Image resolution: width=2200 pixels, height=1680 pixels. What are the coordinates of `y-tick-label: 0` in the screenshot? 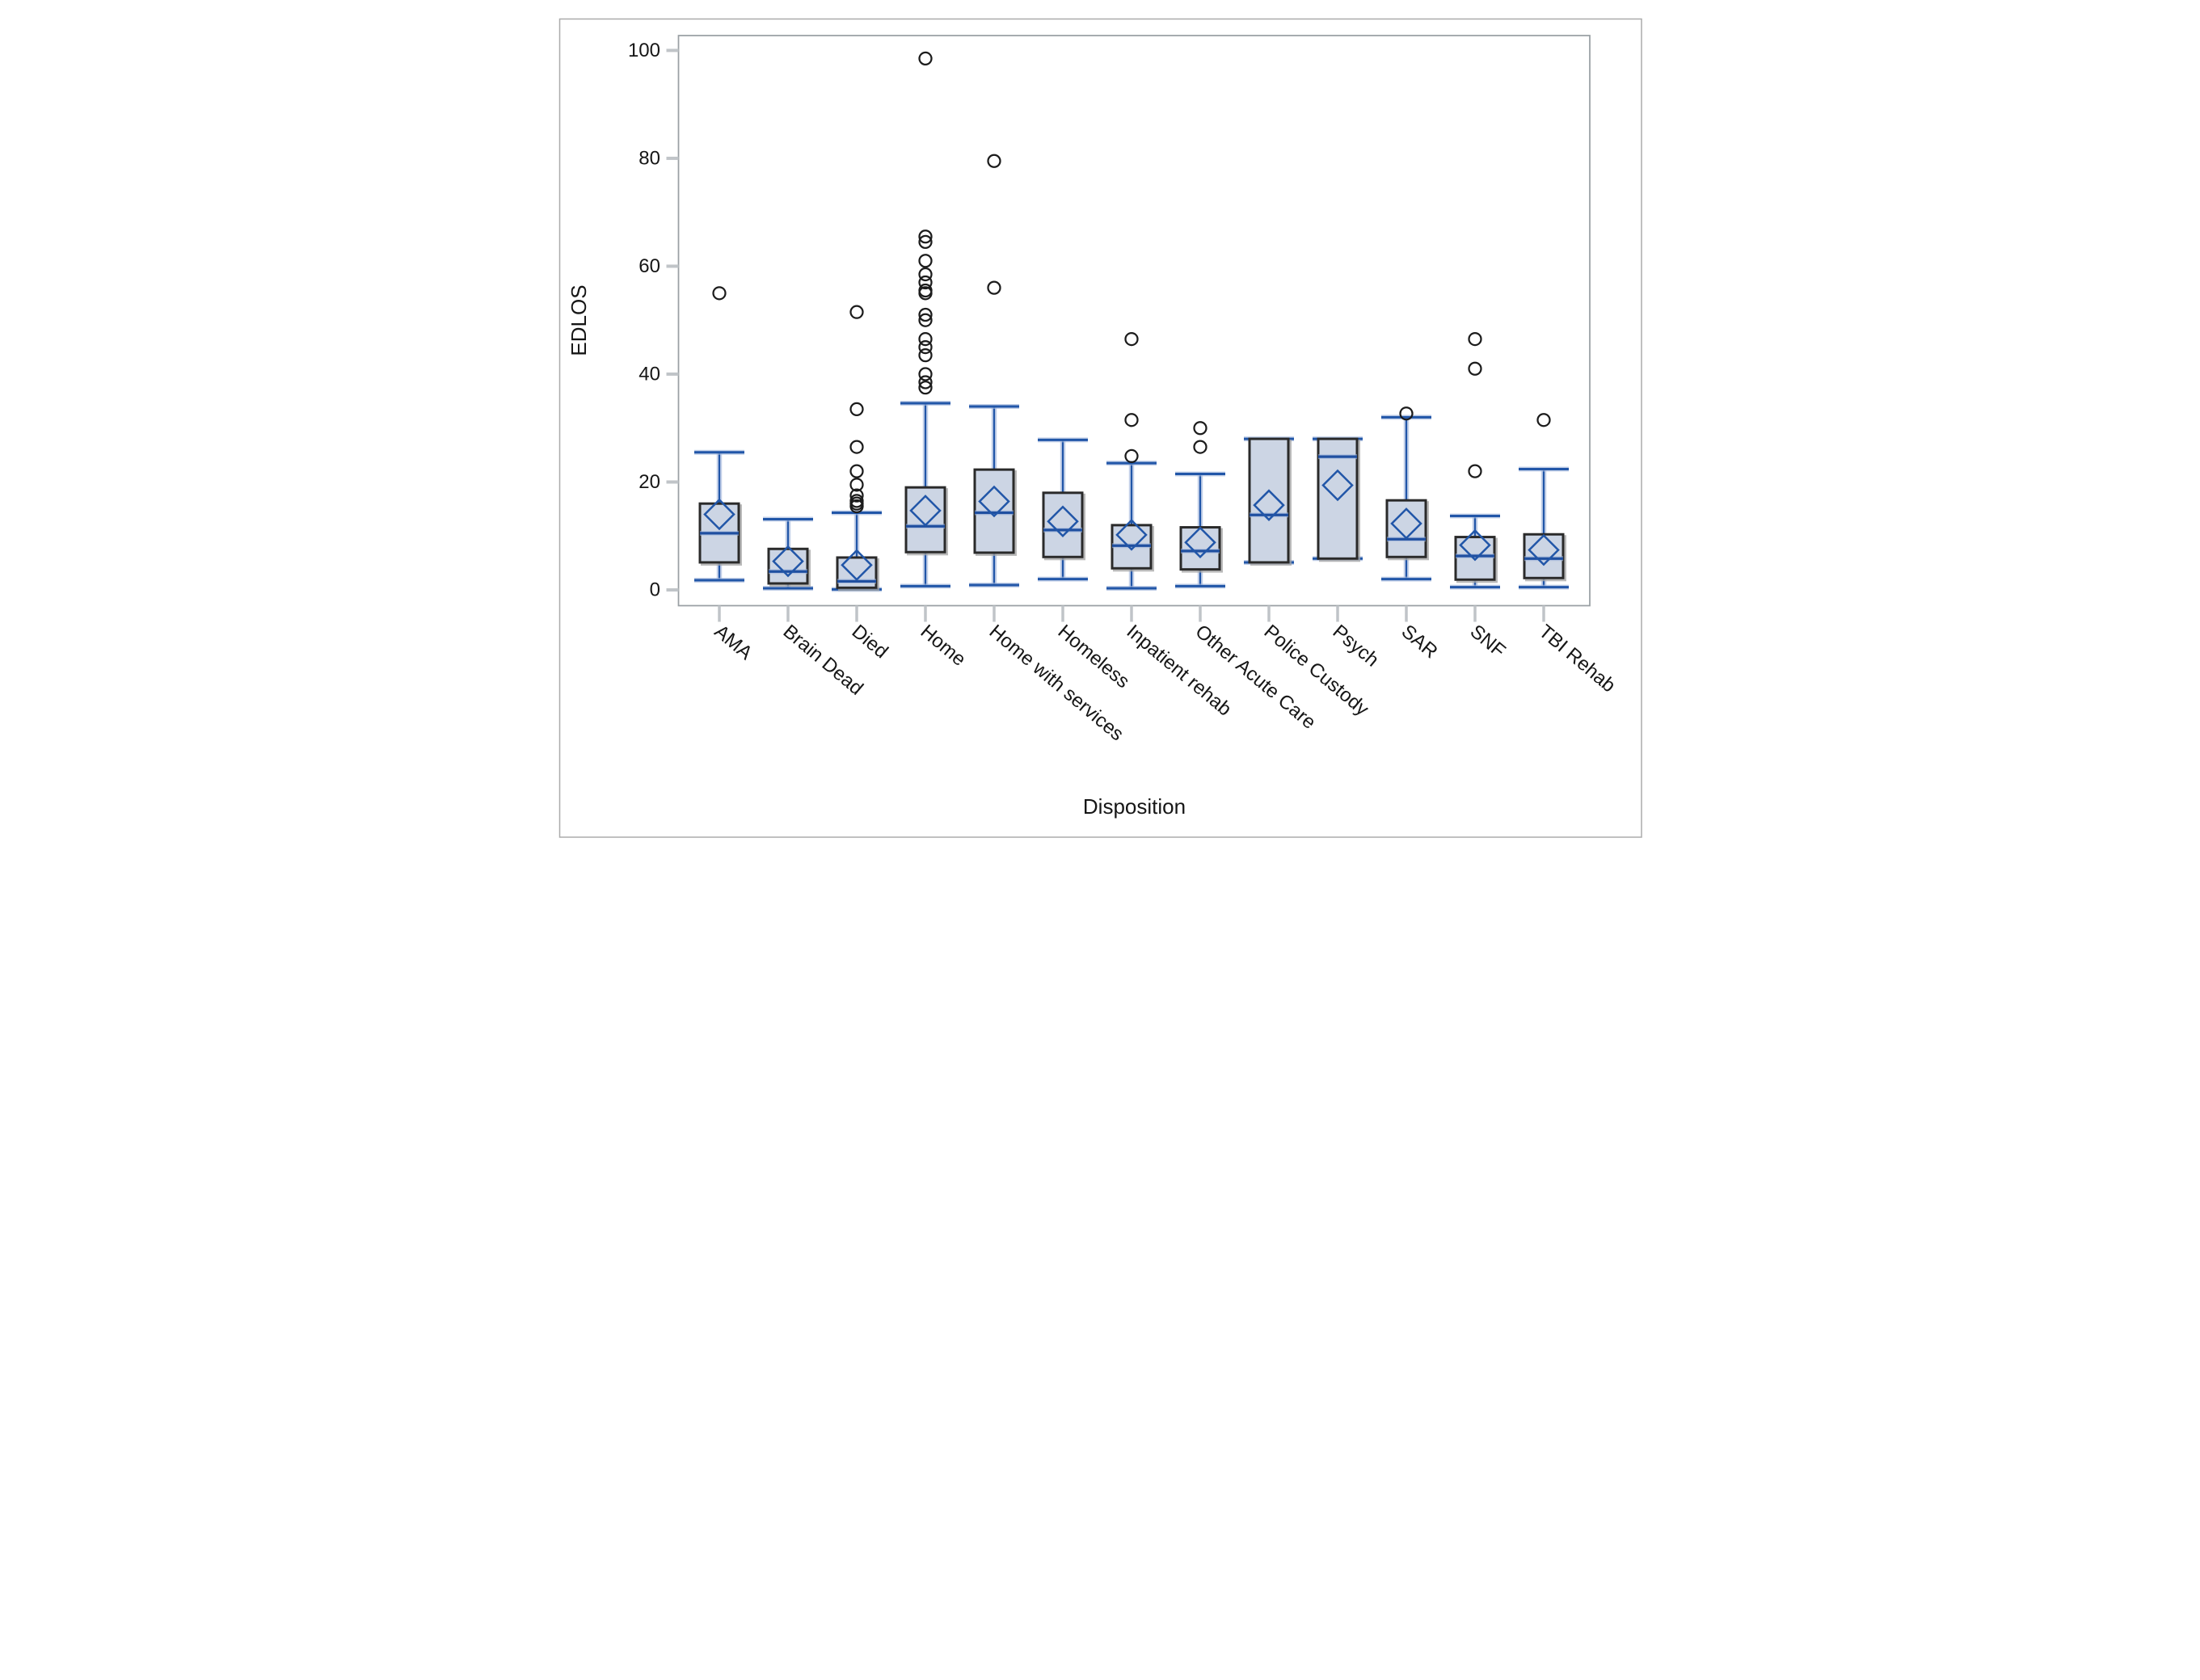 It's located at (655, 590).